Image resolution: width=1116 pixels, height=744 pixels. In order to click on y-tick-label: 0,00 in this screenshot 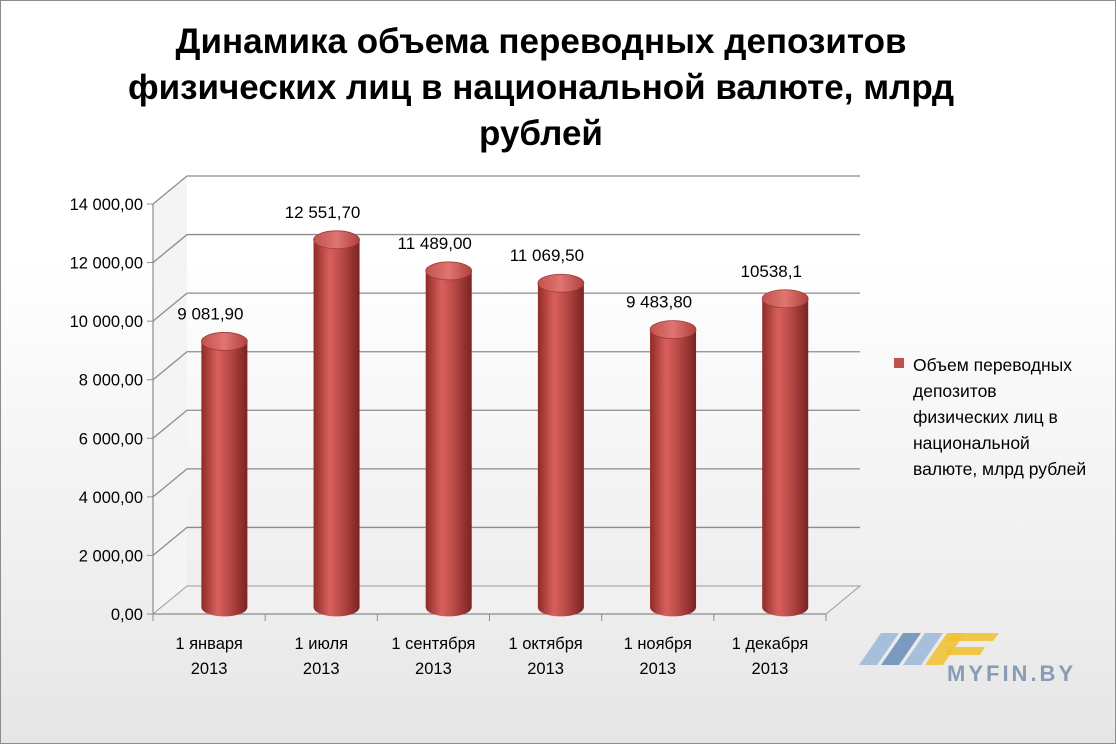, I will do `click(127, 615)`.